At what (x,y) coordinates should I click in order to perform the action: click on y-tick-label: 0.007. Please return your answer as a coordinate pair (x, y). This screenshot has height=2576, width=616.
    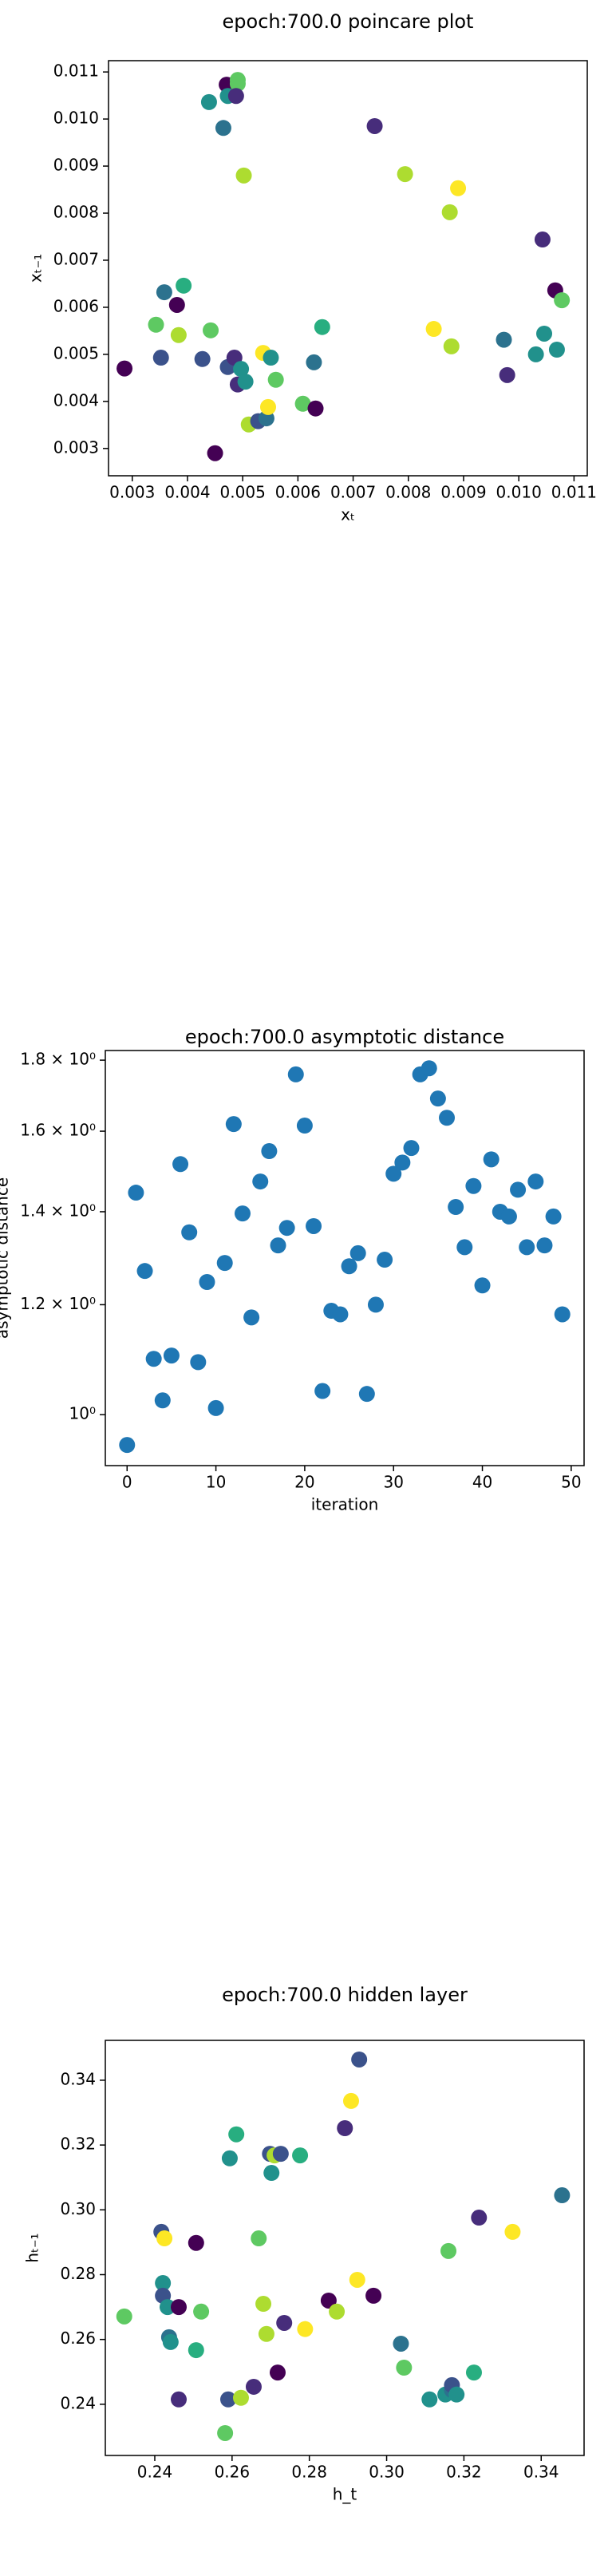
    Looking at the image, I should click on (76, 258).